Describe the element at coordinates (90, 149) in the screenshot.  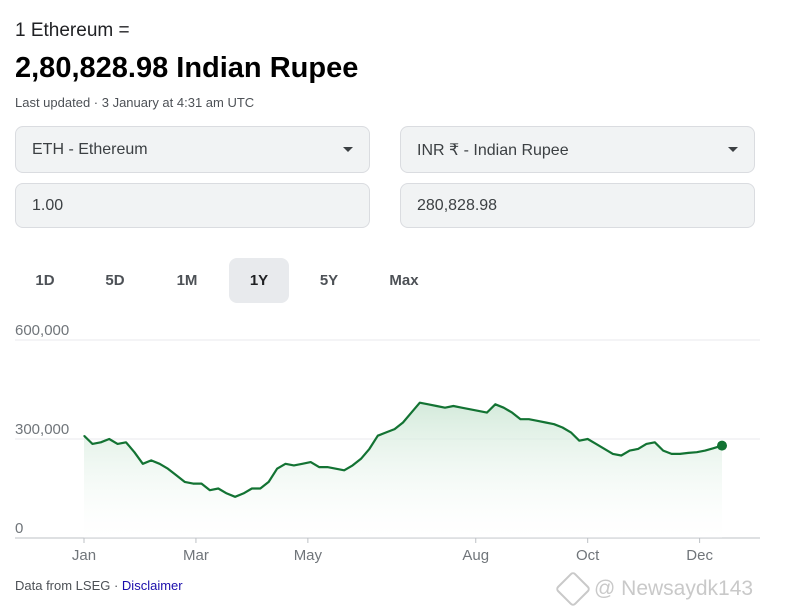
I see `from-currency-label: ETH - Ethereum` at that location.